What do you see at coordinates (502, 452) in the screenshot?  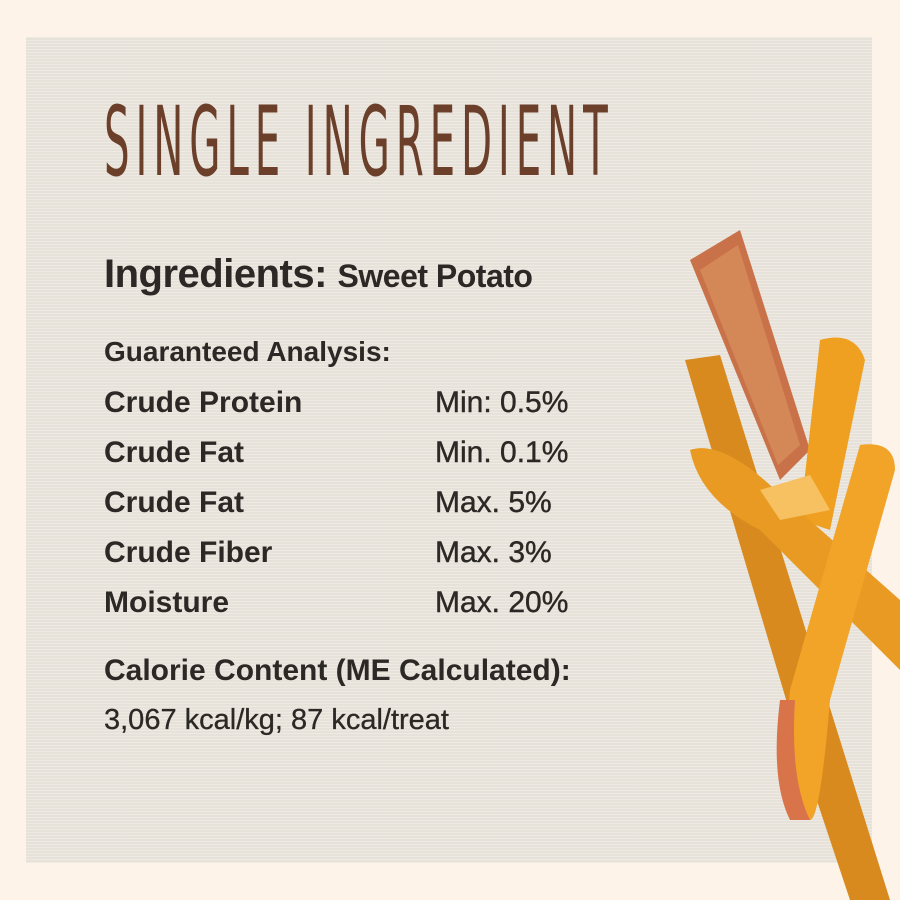 I see `analysis-value: Min. 0.1%` at bounding box center [502, 452].